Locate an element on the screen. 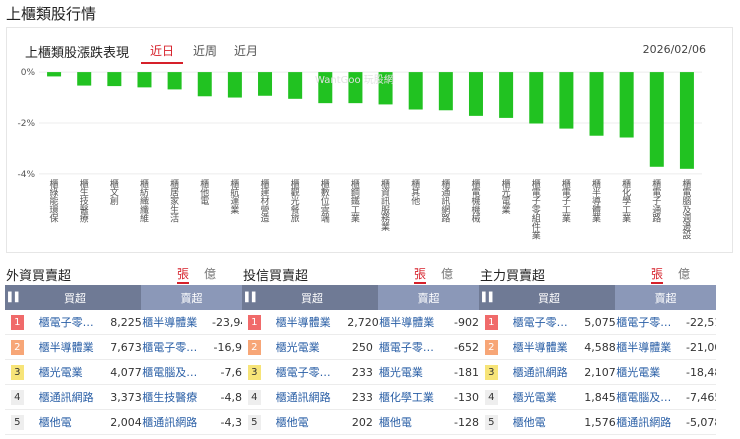 This screenshot has height=439, width=740. sell-value: -652 is located at coordinates (466, 347).